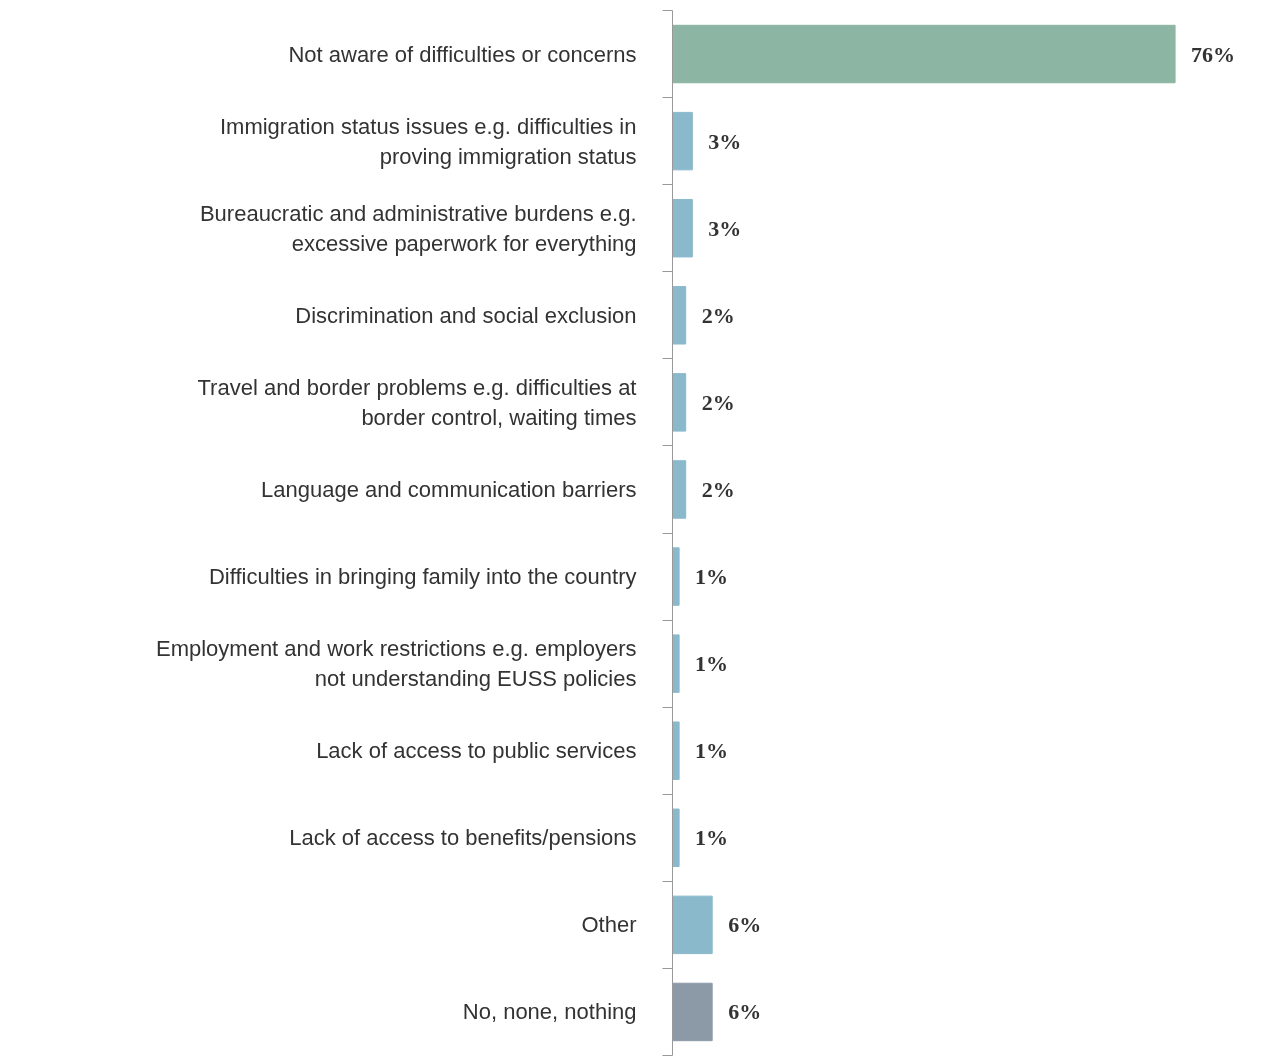  I want to click on y-tick-label: Lack of access to benefits/pensions, so click(463, 838).